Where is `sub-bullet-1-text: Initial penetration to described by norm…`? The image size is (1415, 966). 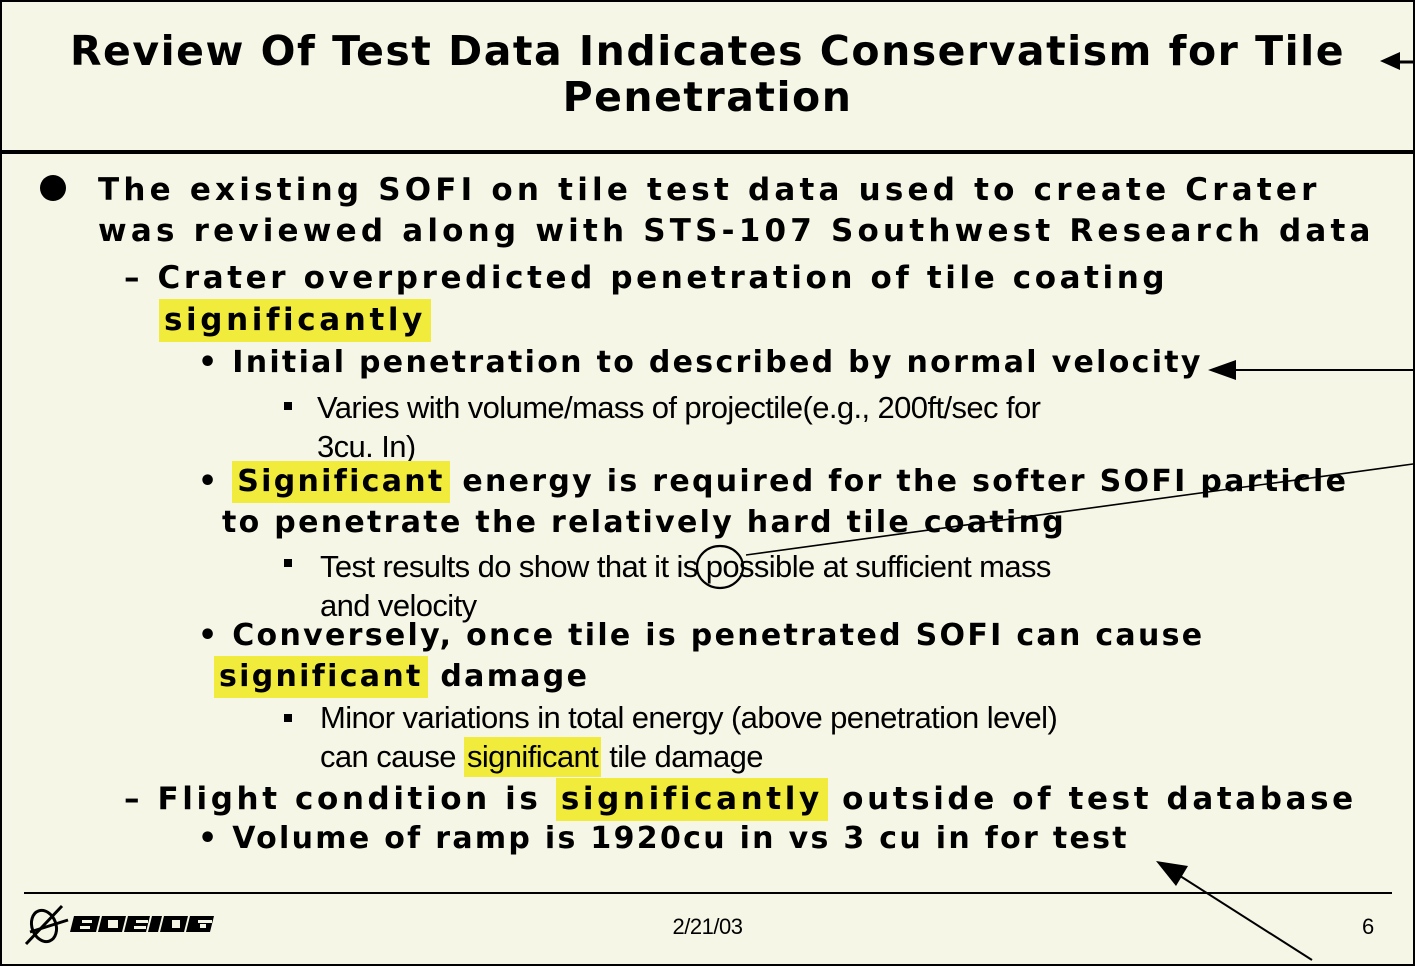 sub-bullet-1-text: Initial penetration to described by norm… is located at coordinates (717, 362).